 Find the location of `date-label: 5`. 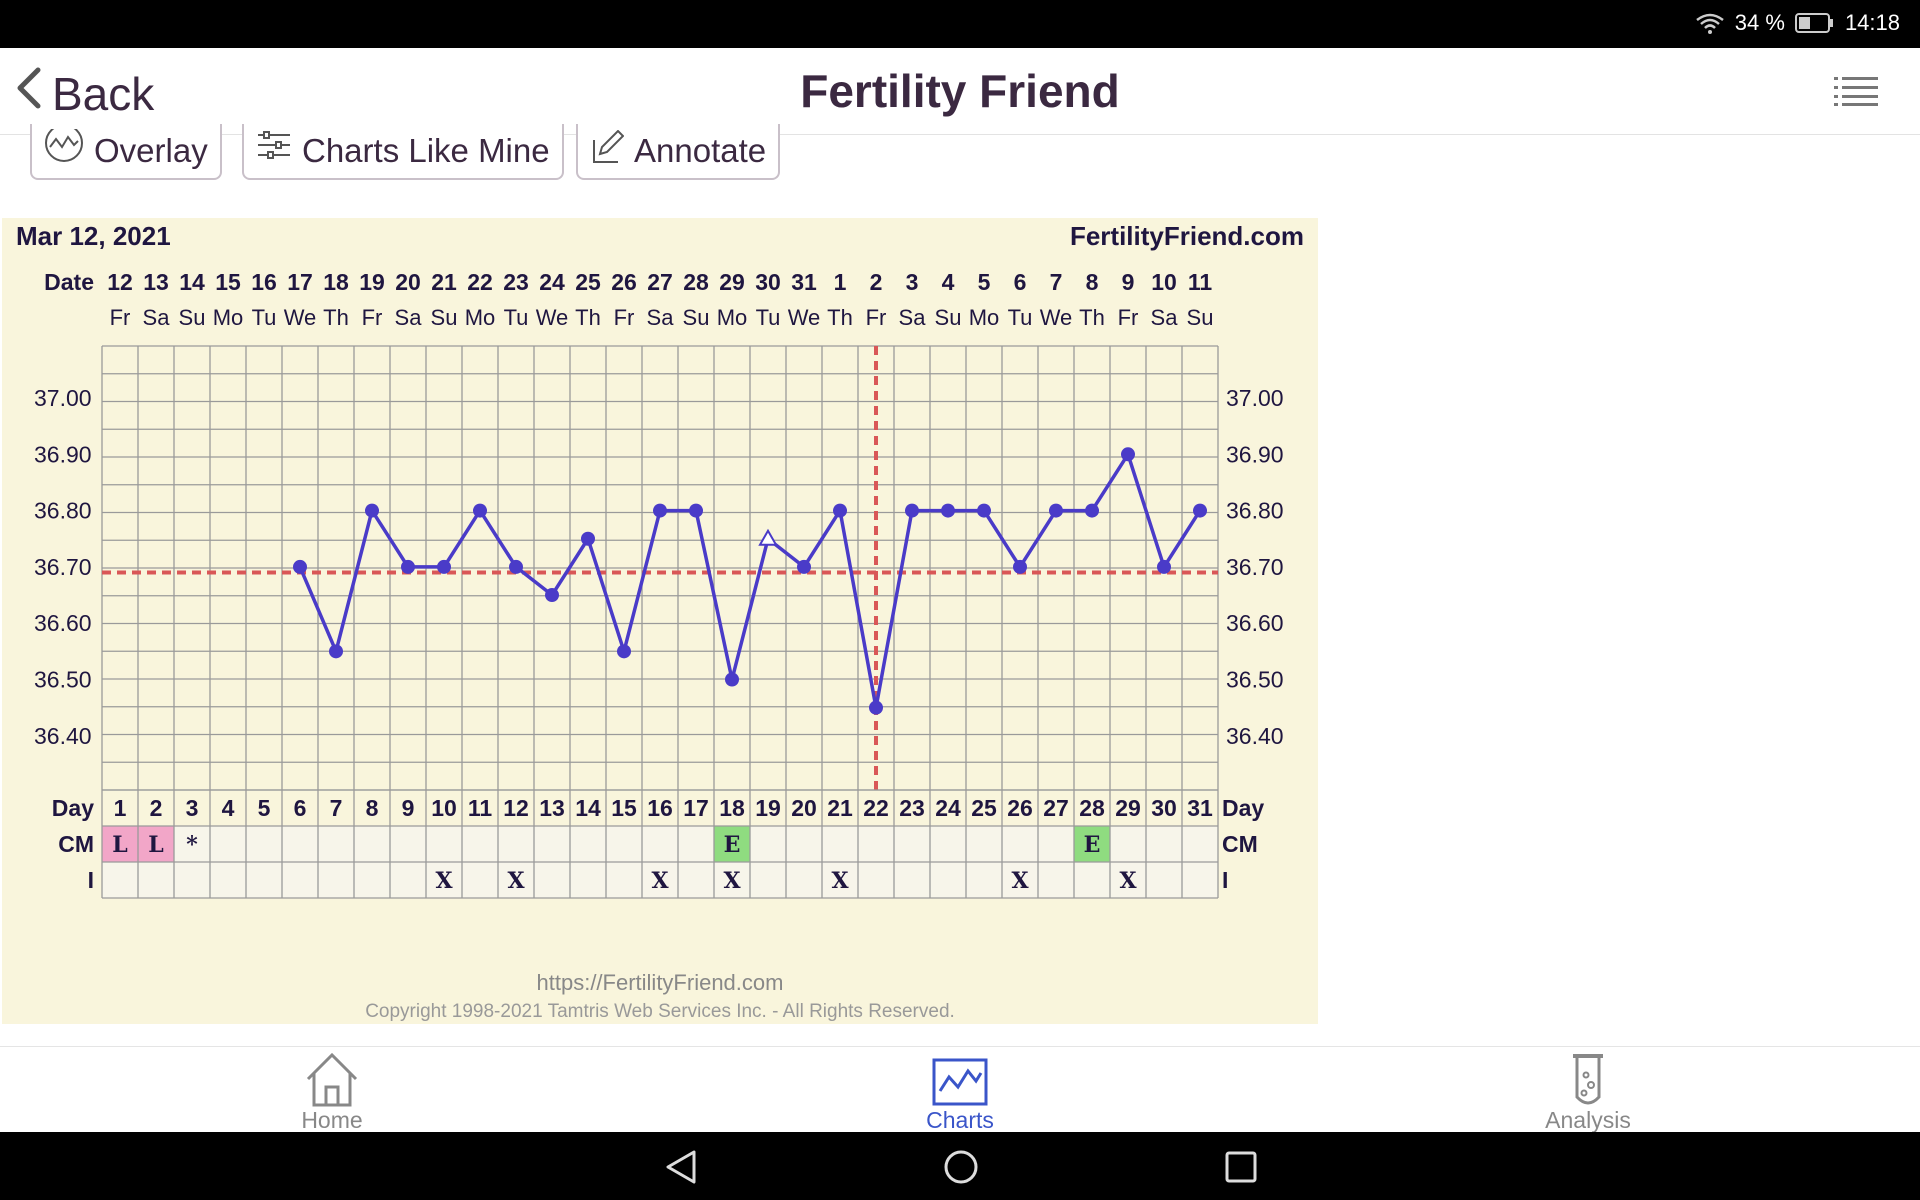

date-label: 5 is located at coordinates (984, 282).